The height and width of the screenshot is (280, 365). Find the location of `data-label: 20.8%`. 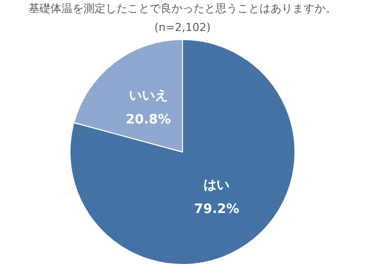

data-label: 20.8% is located at coordinates (148, 120).